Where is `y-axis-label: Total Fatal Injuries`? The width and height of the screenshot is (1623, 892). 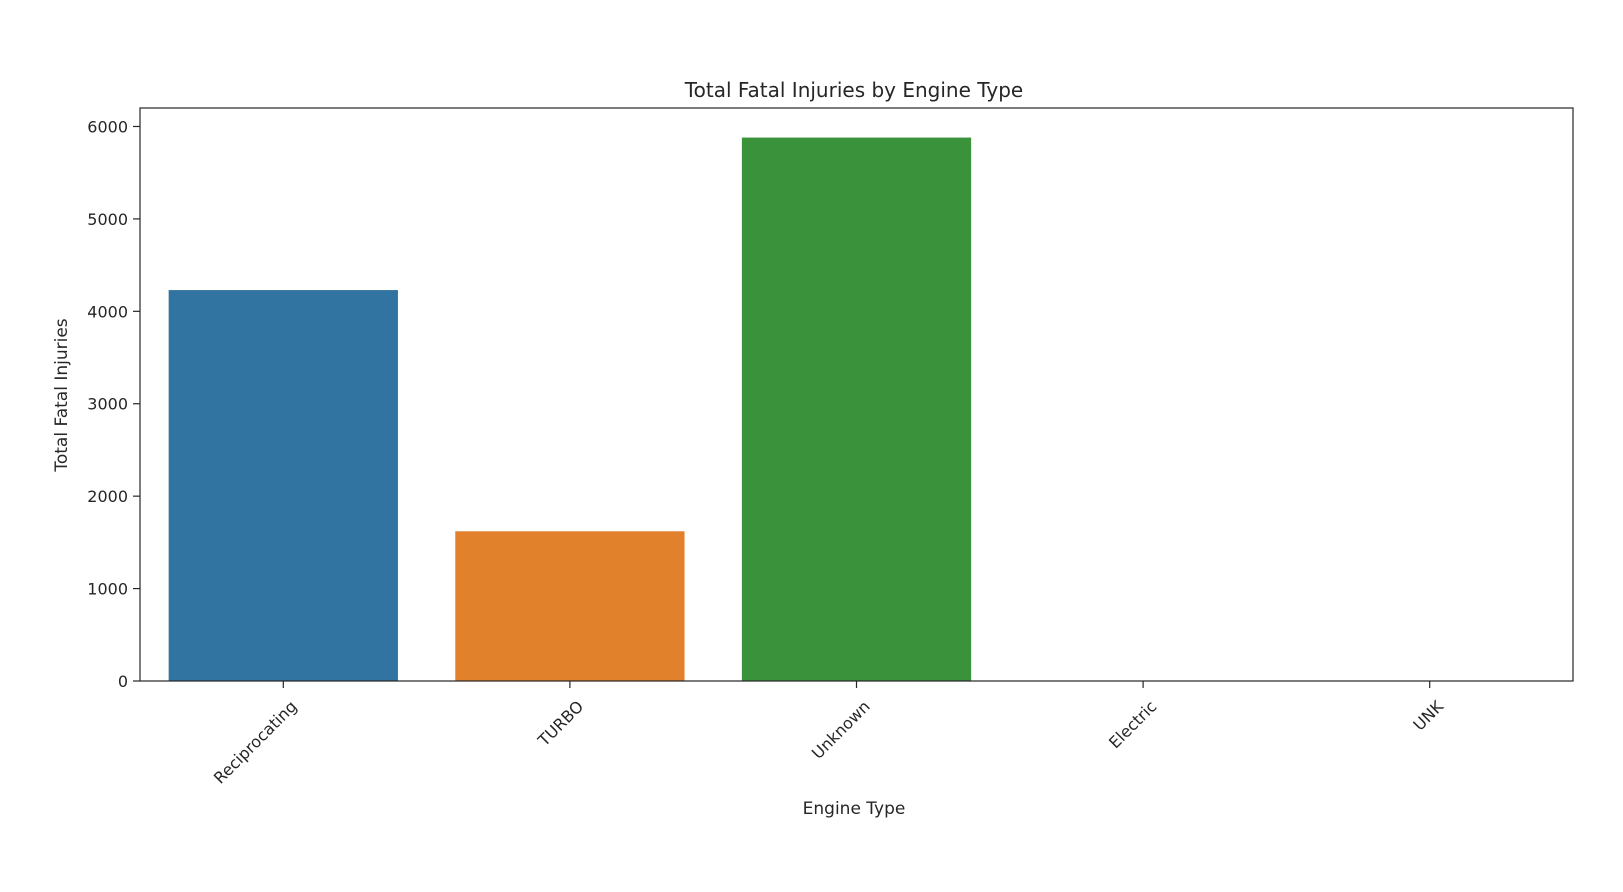
y-axis-label: Total Fatal Injuries is located at coordinates (62, 395).